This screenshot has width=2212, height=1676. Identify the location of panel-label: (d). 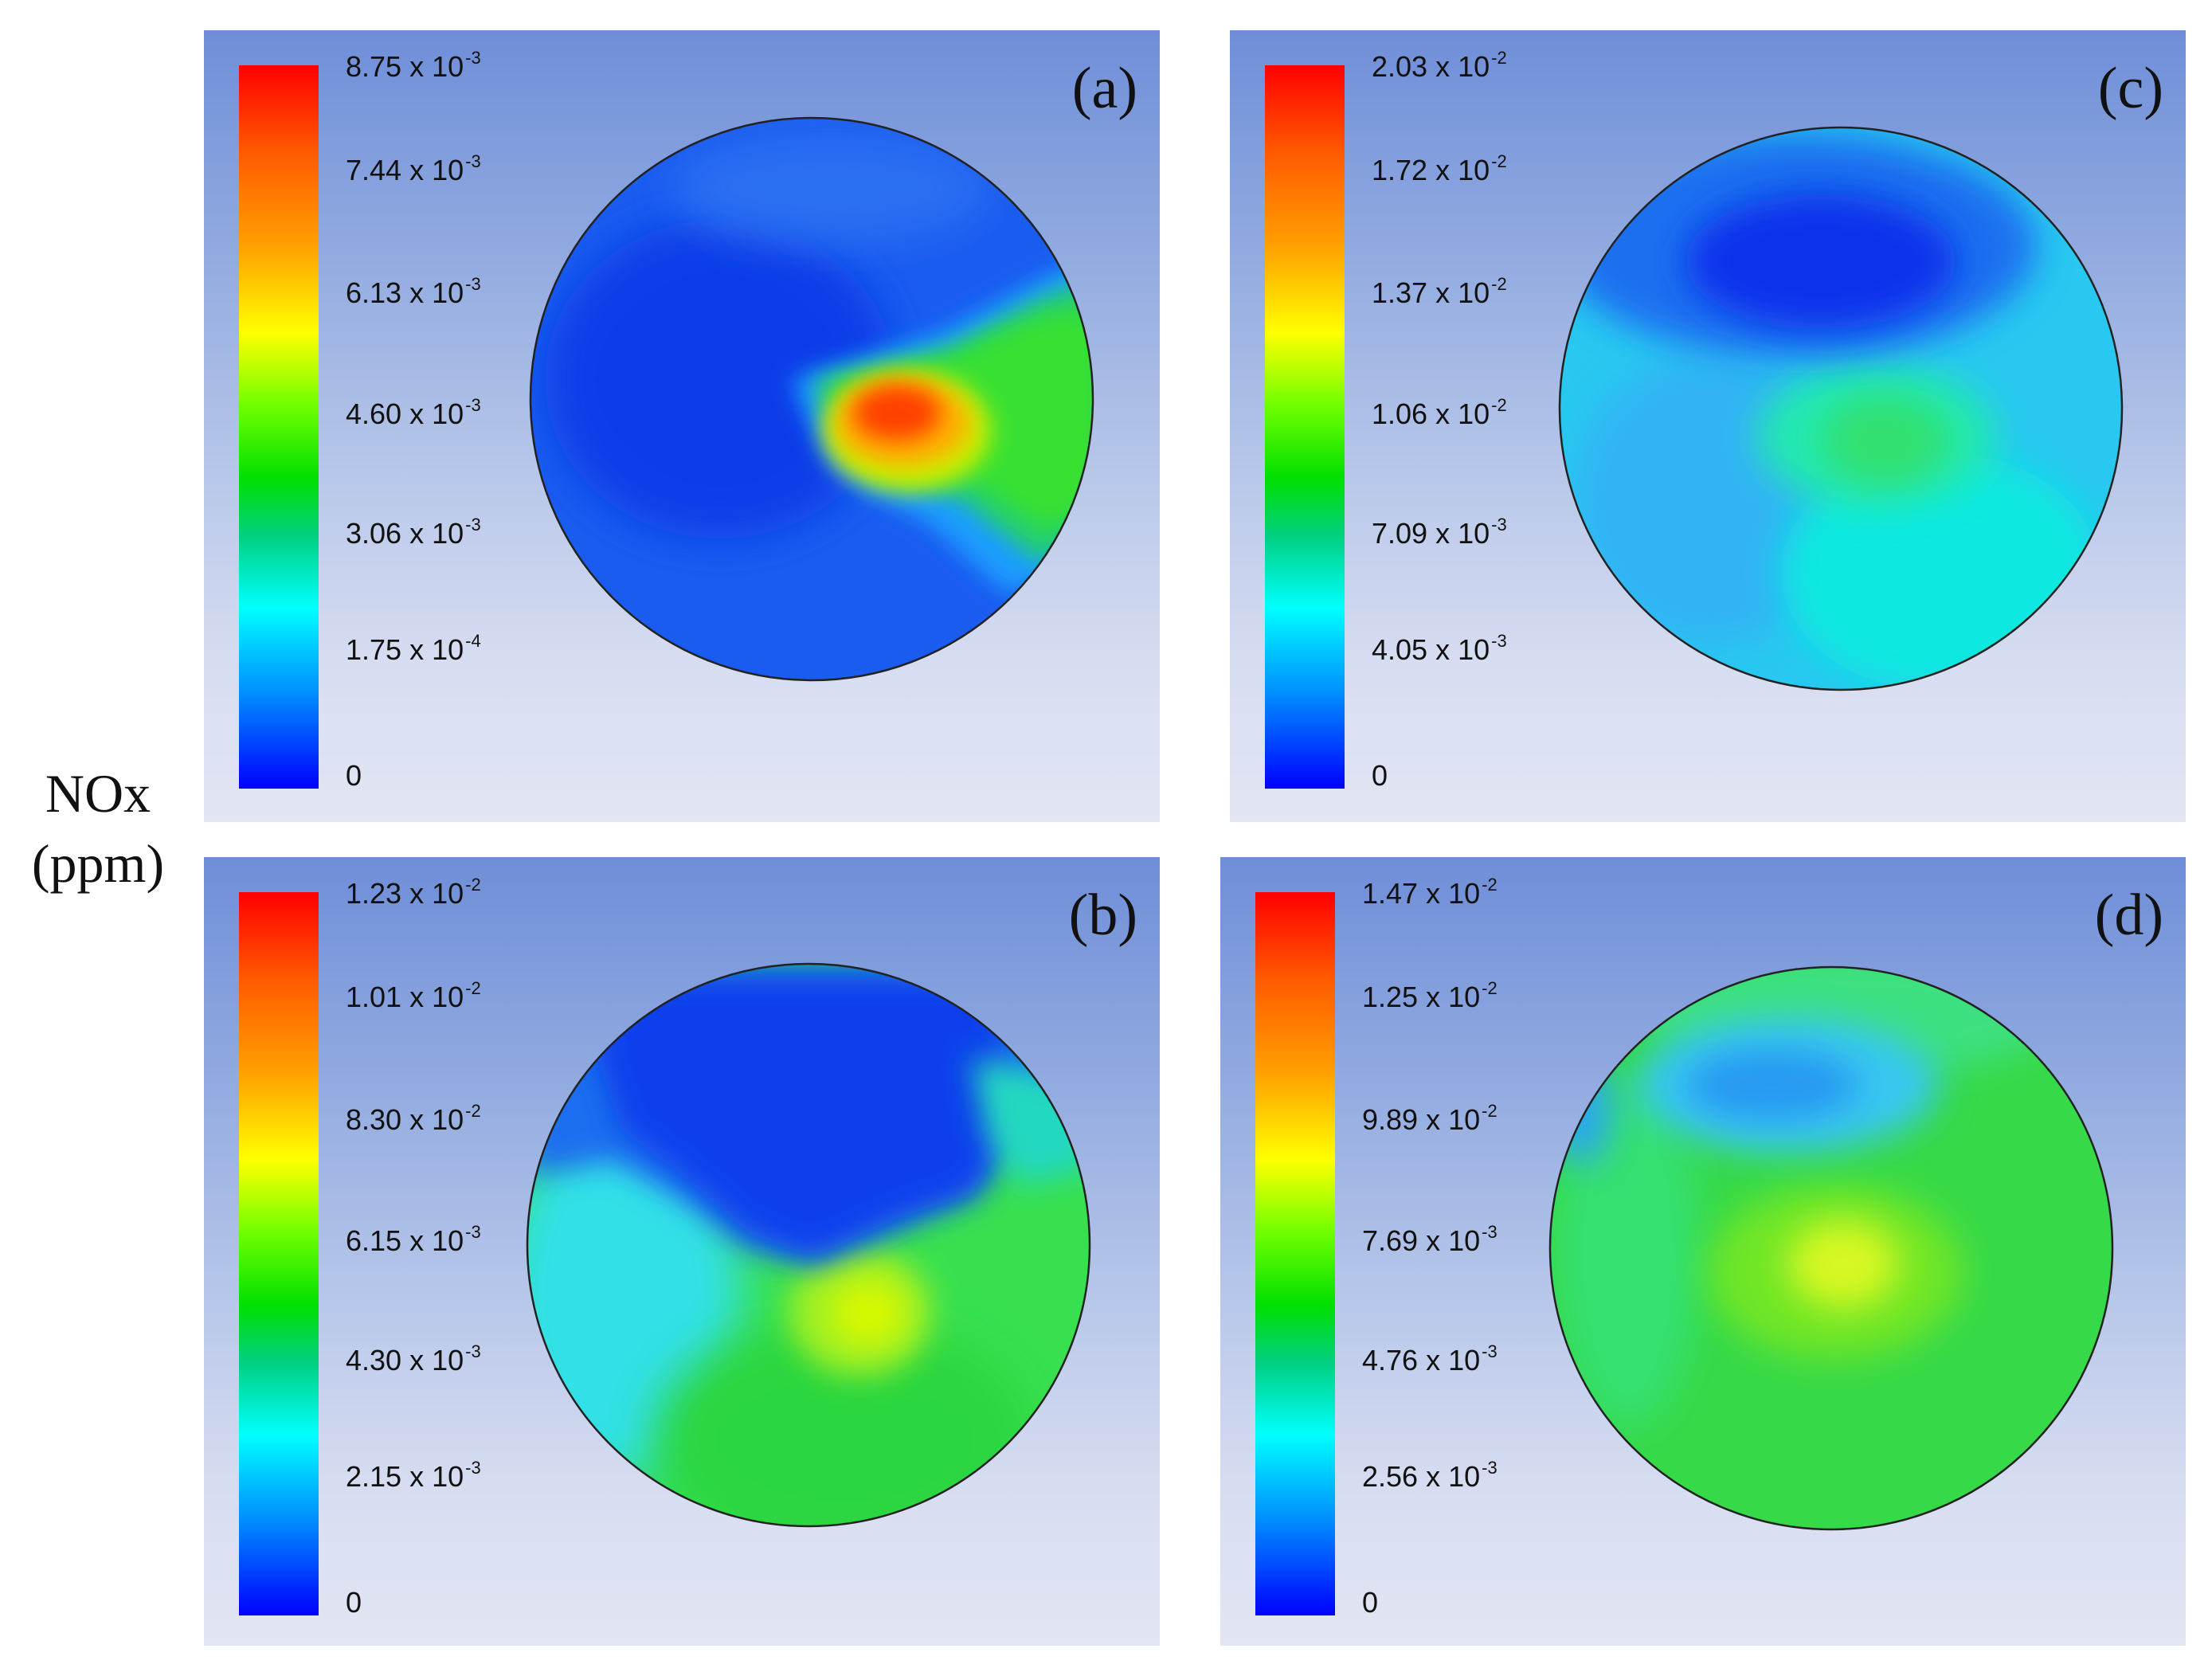
(2128, 915).